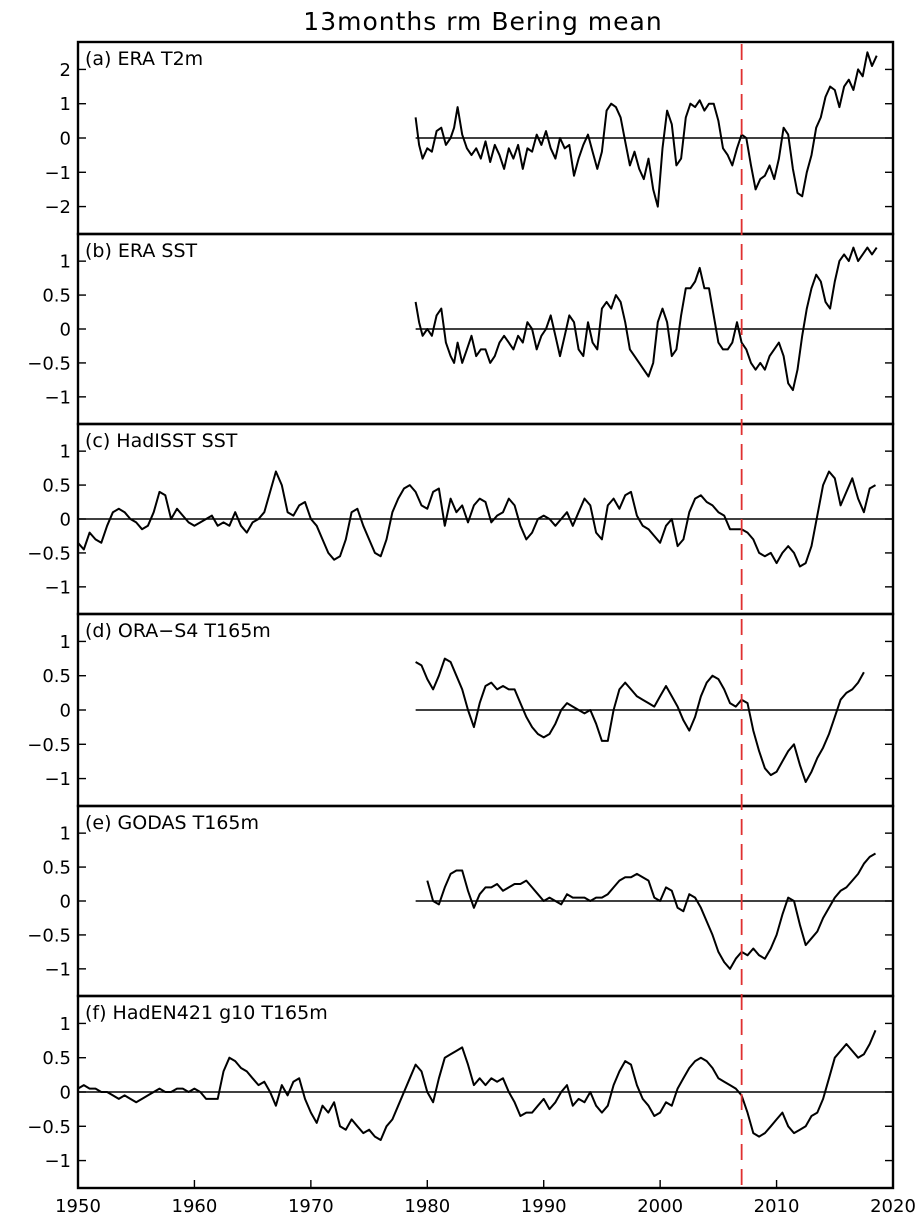 The image size is (922, 1222). I want to click on panel-label: (d) ORA−S4 T165m, so click(178, 631).